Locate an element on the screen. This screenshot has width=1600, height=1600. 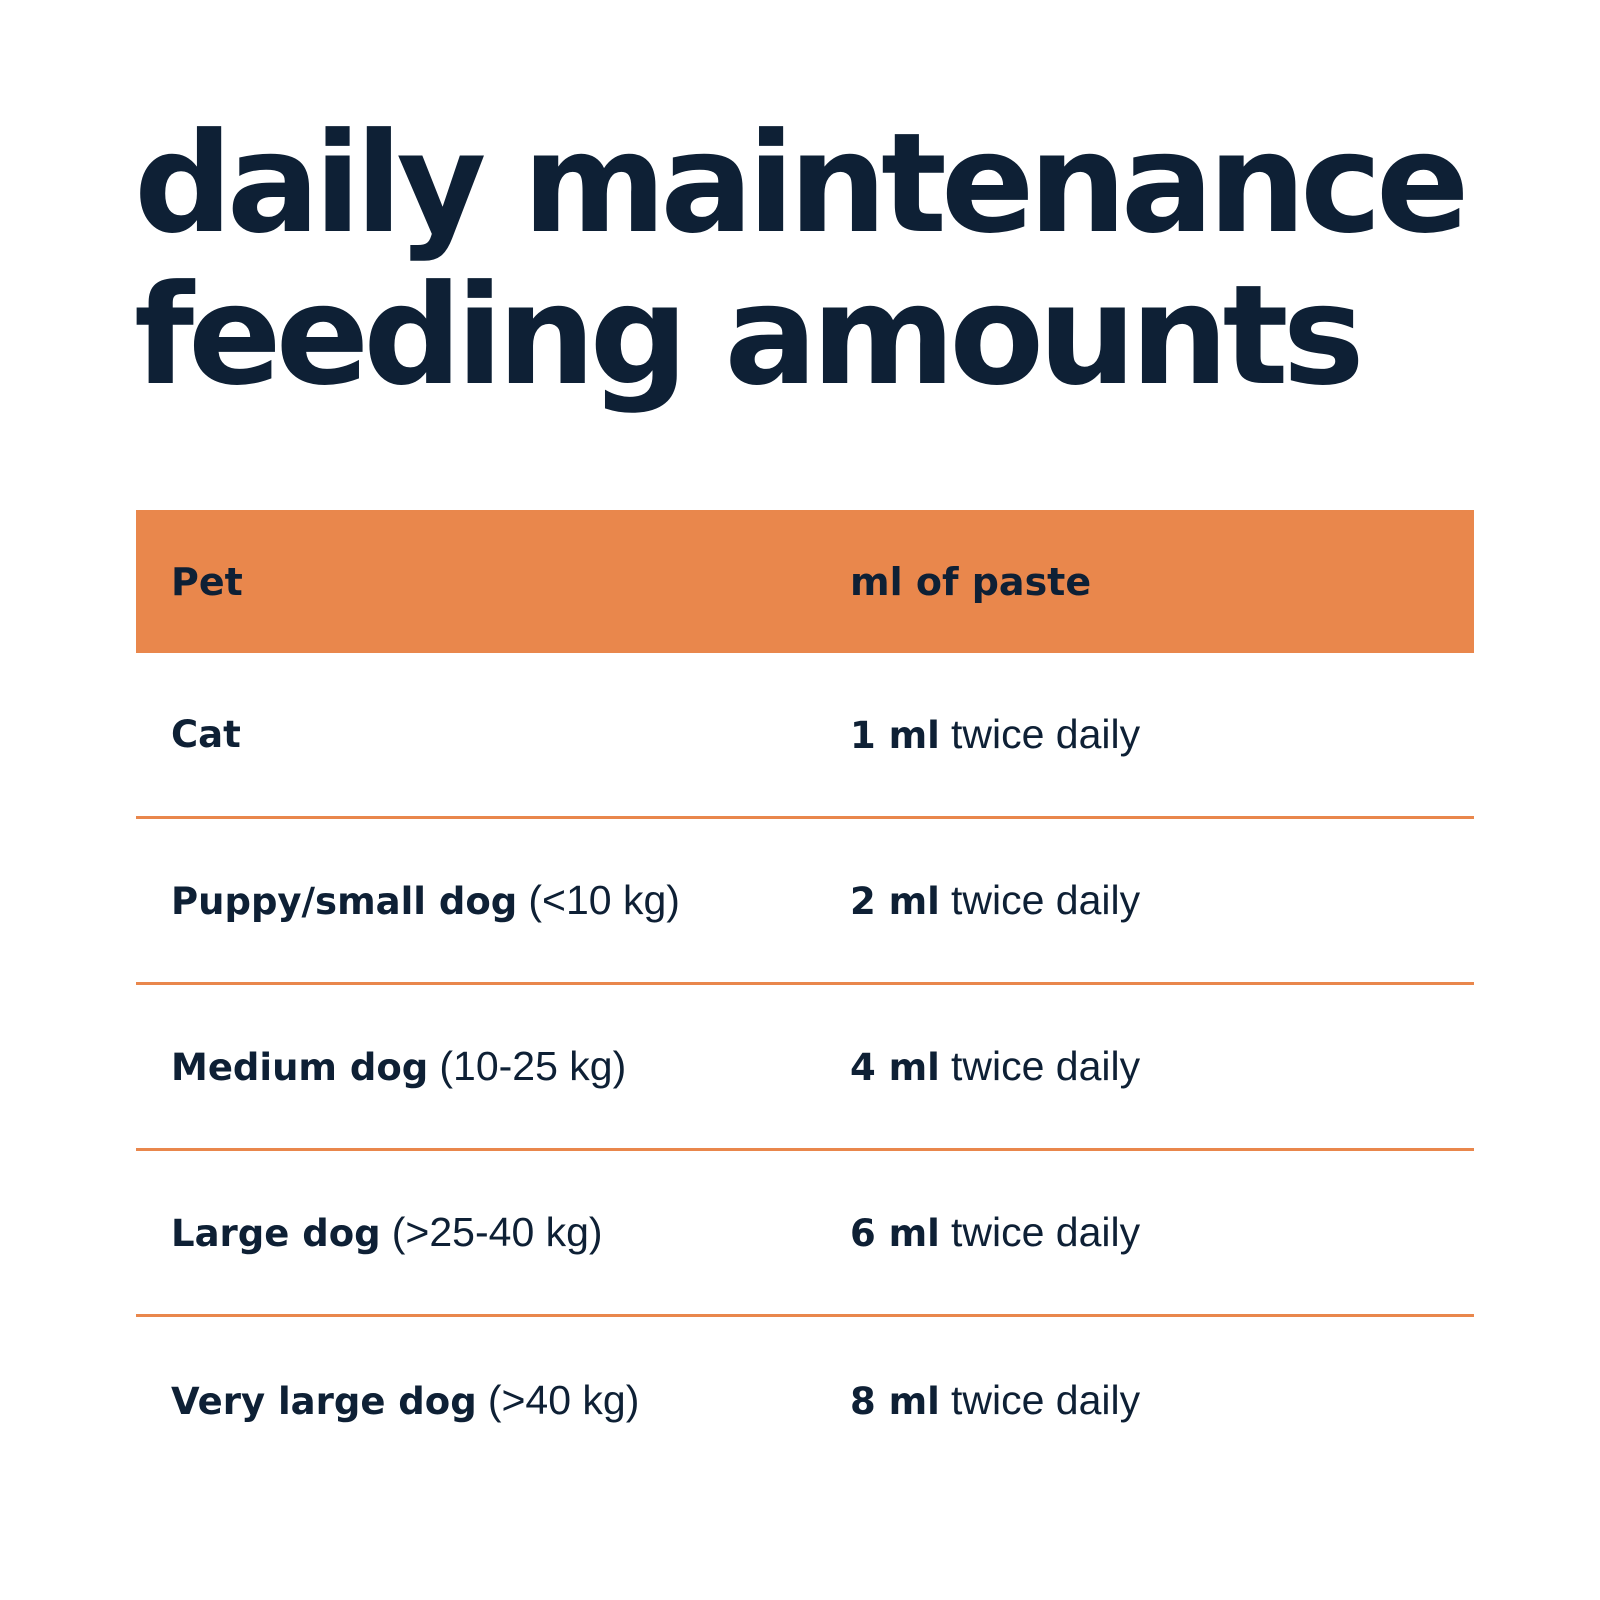
pet-name: Cat is located at coordinates (206, 734).